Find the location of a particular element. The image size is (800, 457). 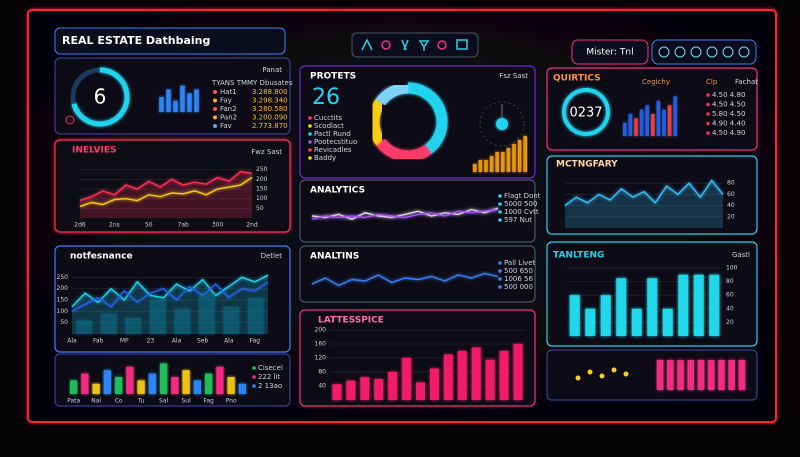

y-tick-label: 150 is located at coordinates (63, 300).